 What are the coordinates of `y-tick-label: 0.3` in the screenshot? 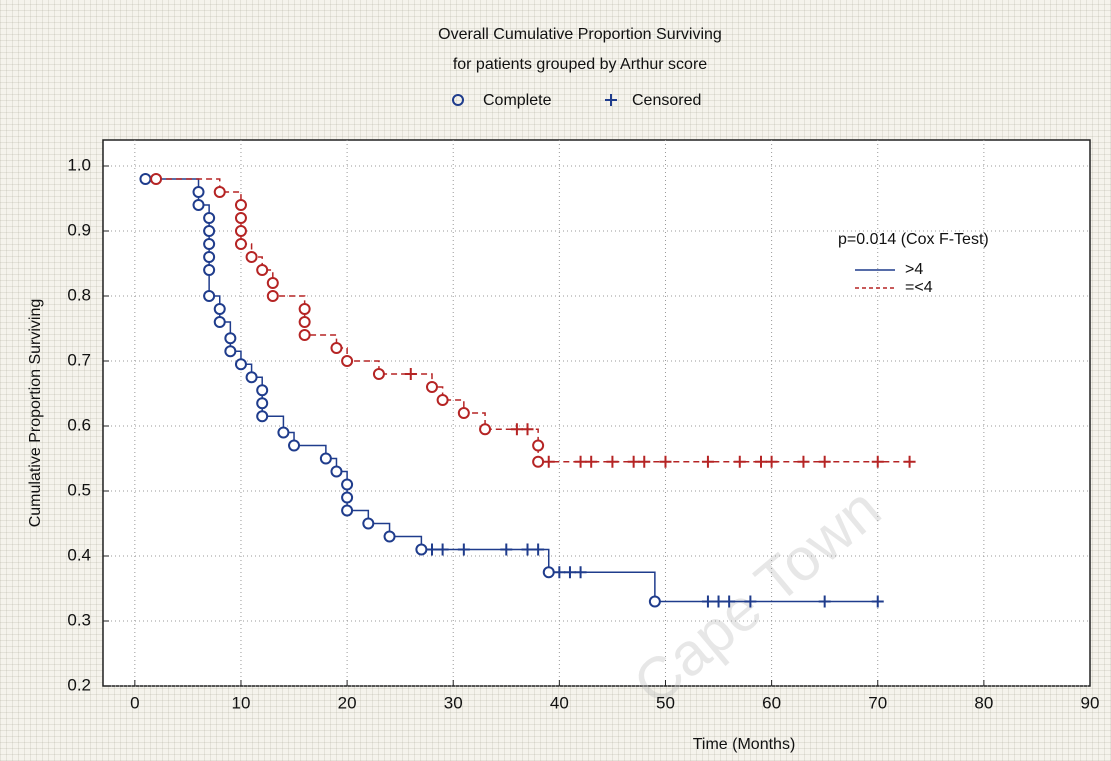 It's located at (79, 619).